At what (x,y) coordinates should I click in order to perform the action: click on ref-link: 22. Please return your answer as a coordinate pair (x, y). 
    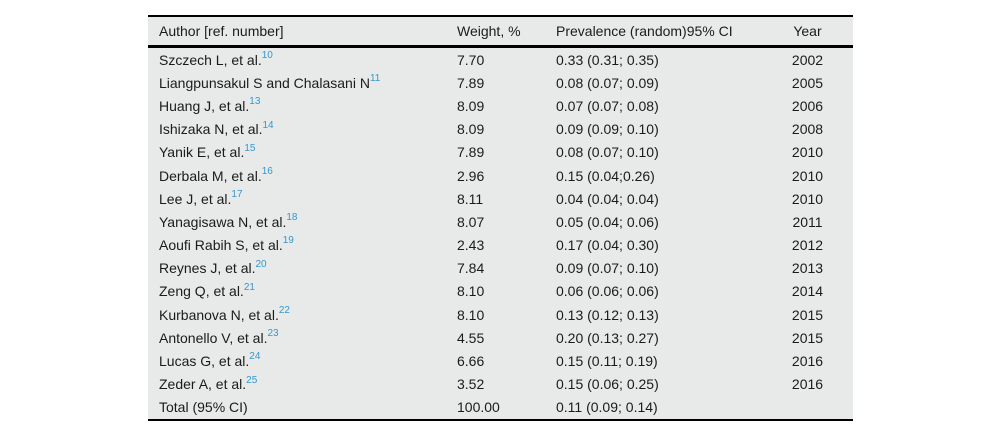
    Looking at the image, I should click on (284, 310).